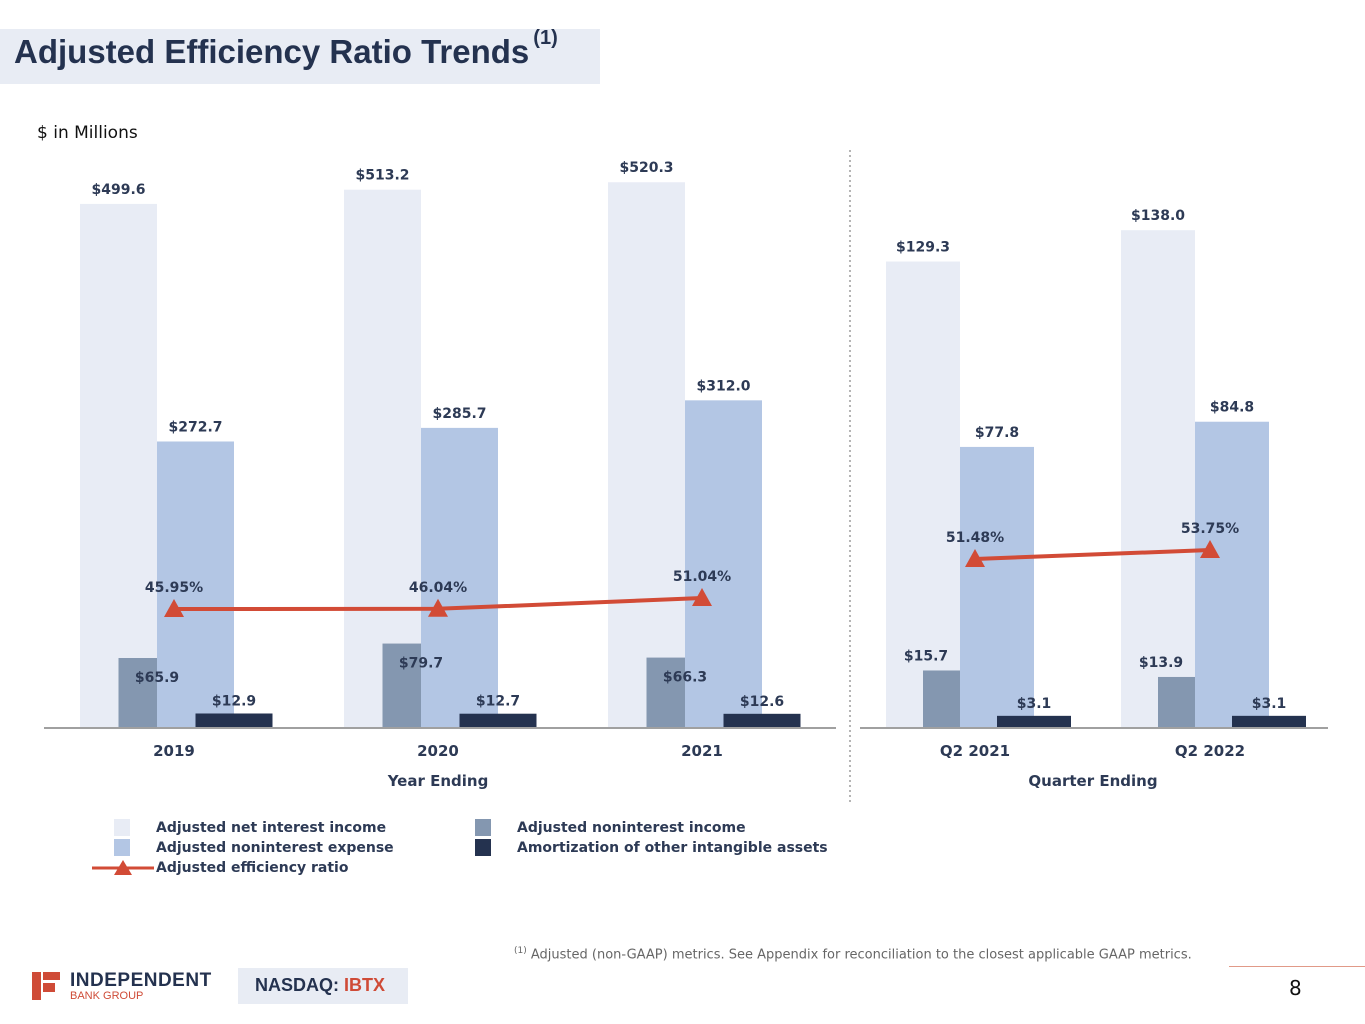  What do you see at coordinates (252, 868) in the screenshot?
I see `legend-label: Adjusted efficiency ratio` at bounding box center [252, 868].